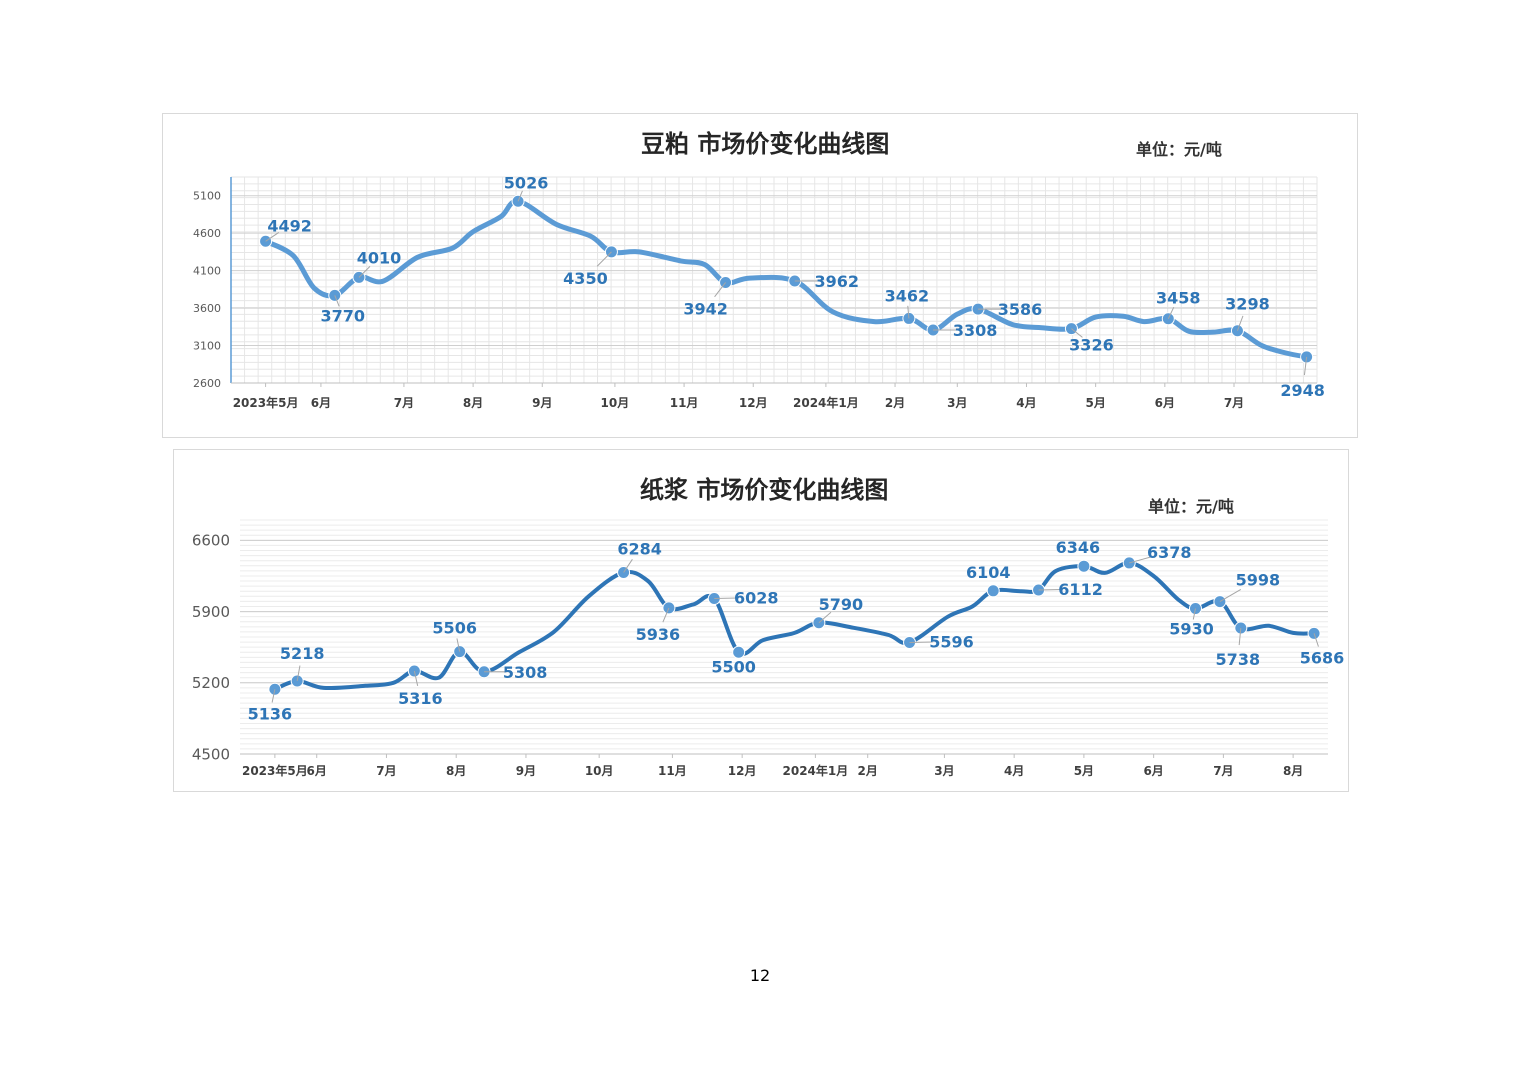 The height and width of the screenshot is (1074, 1520). What do you see at coordinates (1026, 403) in the screenshot?
I see `x-tick-label: 4月` at bounding box center [1026, 403].